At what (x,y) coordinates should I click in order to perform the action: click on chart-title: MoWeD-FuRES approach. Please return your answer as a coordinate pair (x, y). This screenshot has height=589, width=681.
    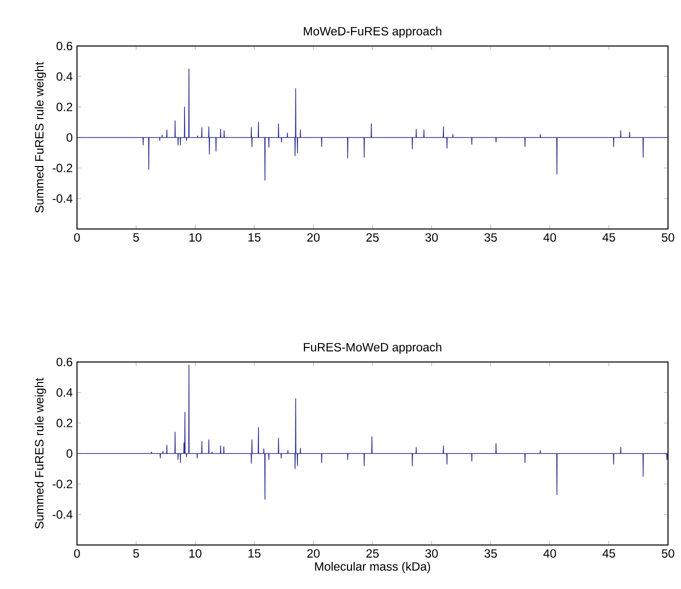
    Looking at the image, I should click on (373, 32).